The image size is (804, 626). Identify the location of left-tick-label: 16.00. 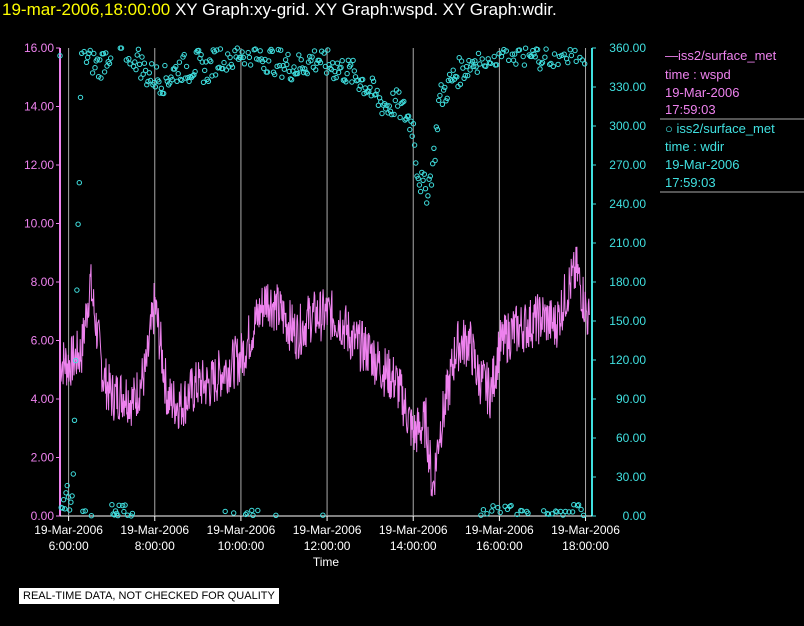
(39, 48).